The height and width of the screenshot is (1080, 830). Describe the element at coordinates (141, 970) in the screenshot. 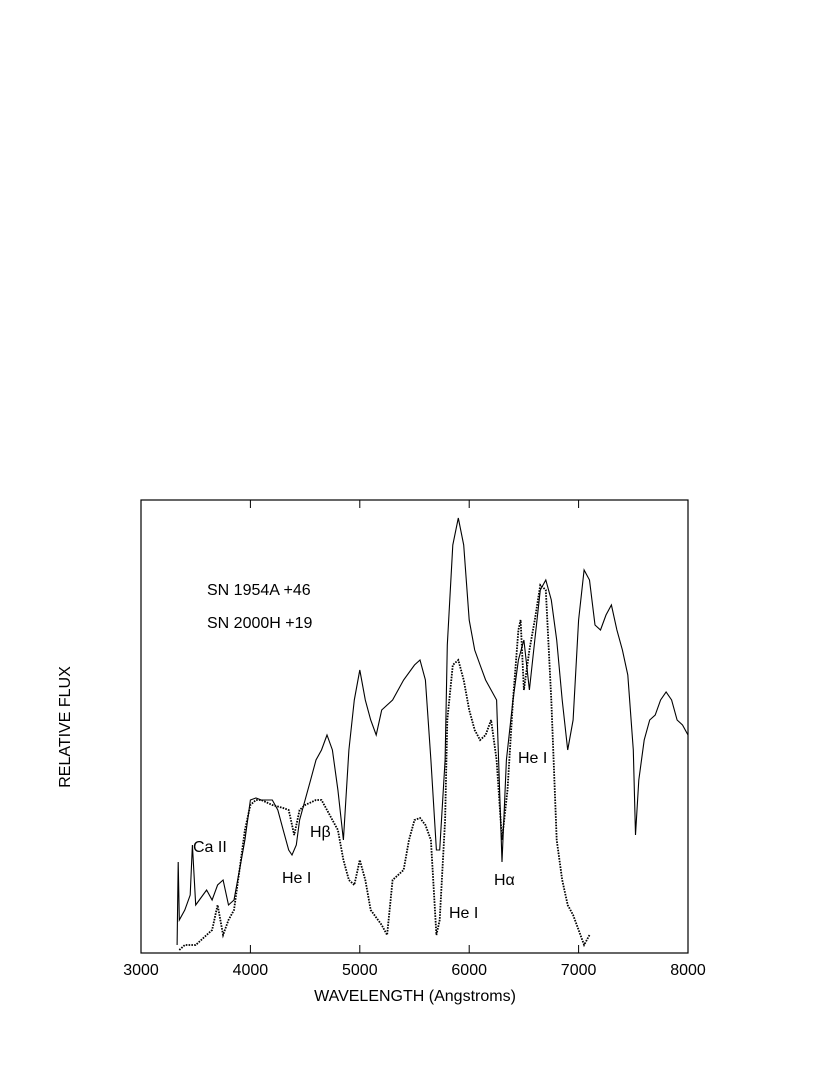

I see `x-tick-label: 3000` at that location.